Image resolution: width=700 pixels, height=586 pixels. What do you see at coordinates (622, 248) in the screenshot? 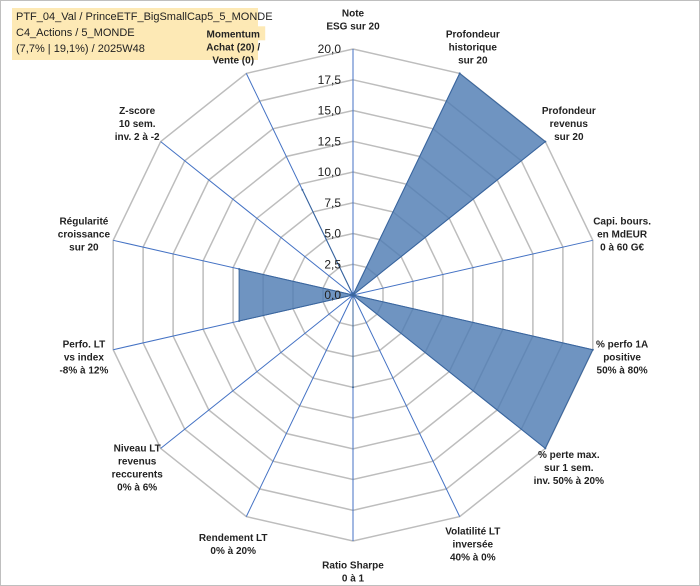
I see `axis-label-3-2: 0 à 60 G€` at bounding box center [622, 248].